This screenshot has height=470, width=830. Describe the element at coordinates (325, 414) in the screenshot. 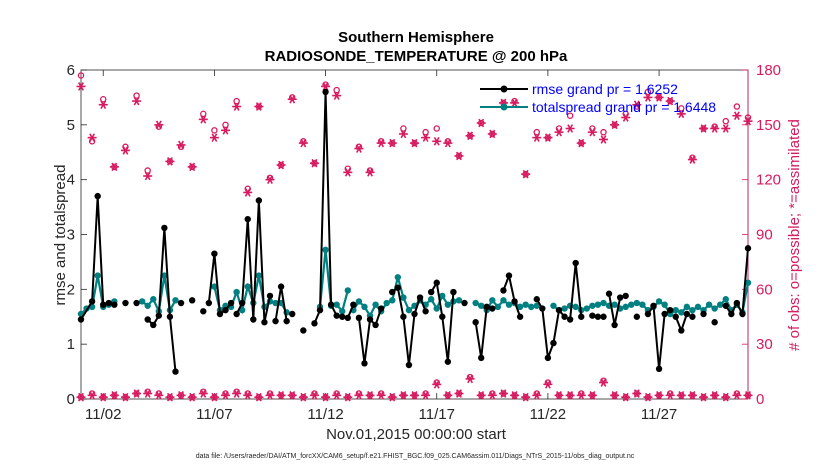

I see `x-tick-label: 11/12` at that location.